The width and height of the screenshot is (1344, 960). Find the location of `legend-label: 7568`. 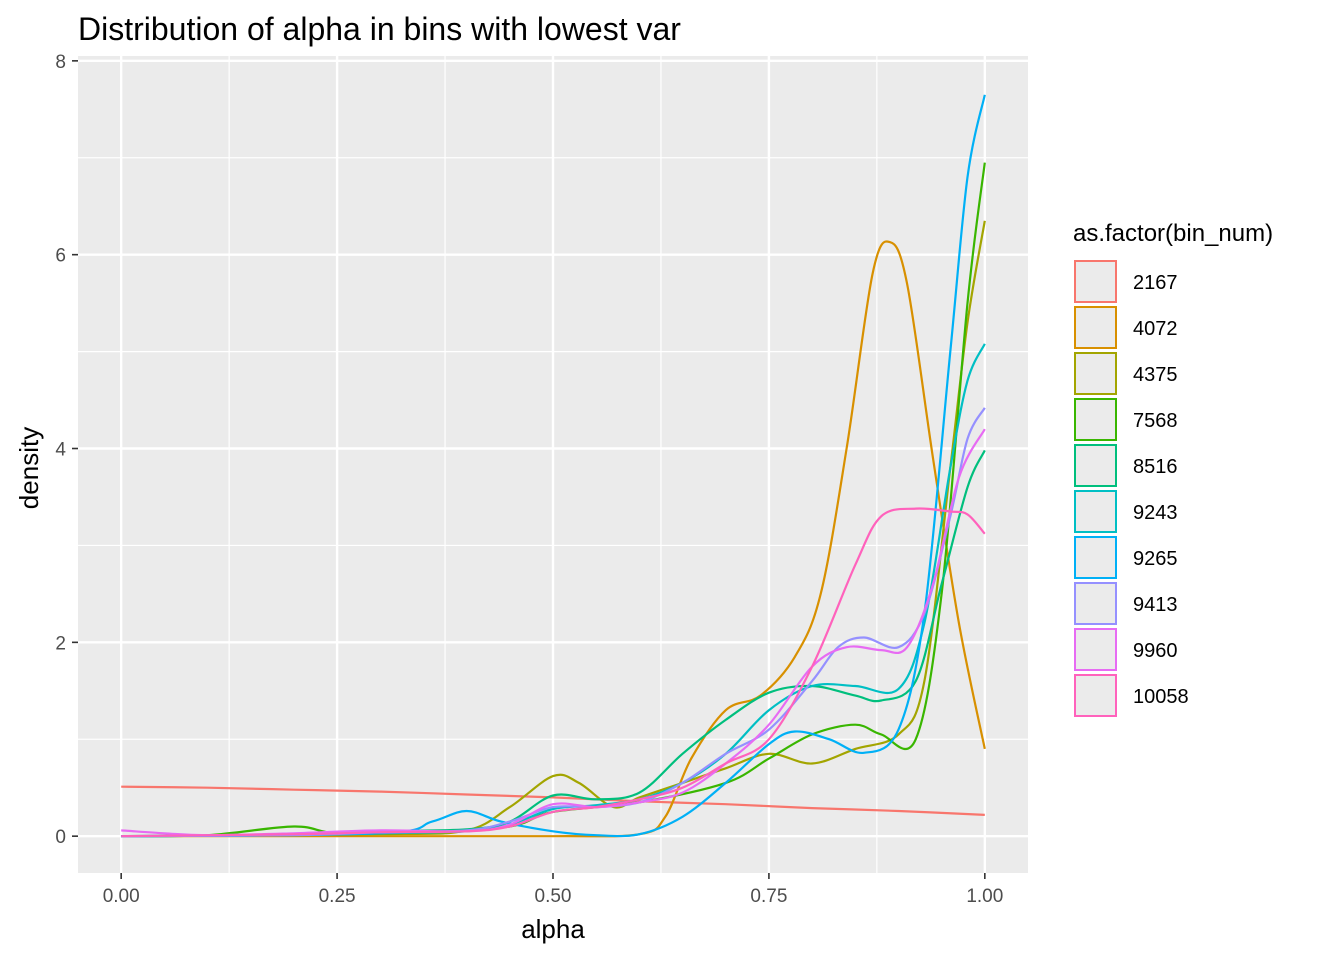

legend-label: 7568 is located at coordinates (1155, 421).